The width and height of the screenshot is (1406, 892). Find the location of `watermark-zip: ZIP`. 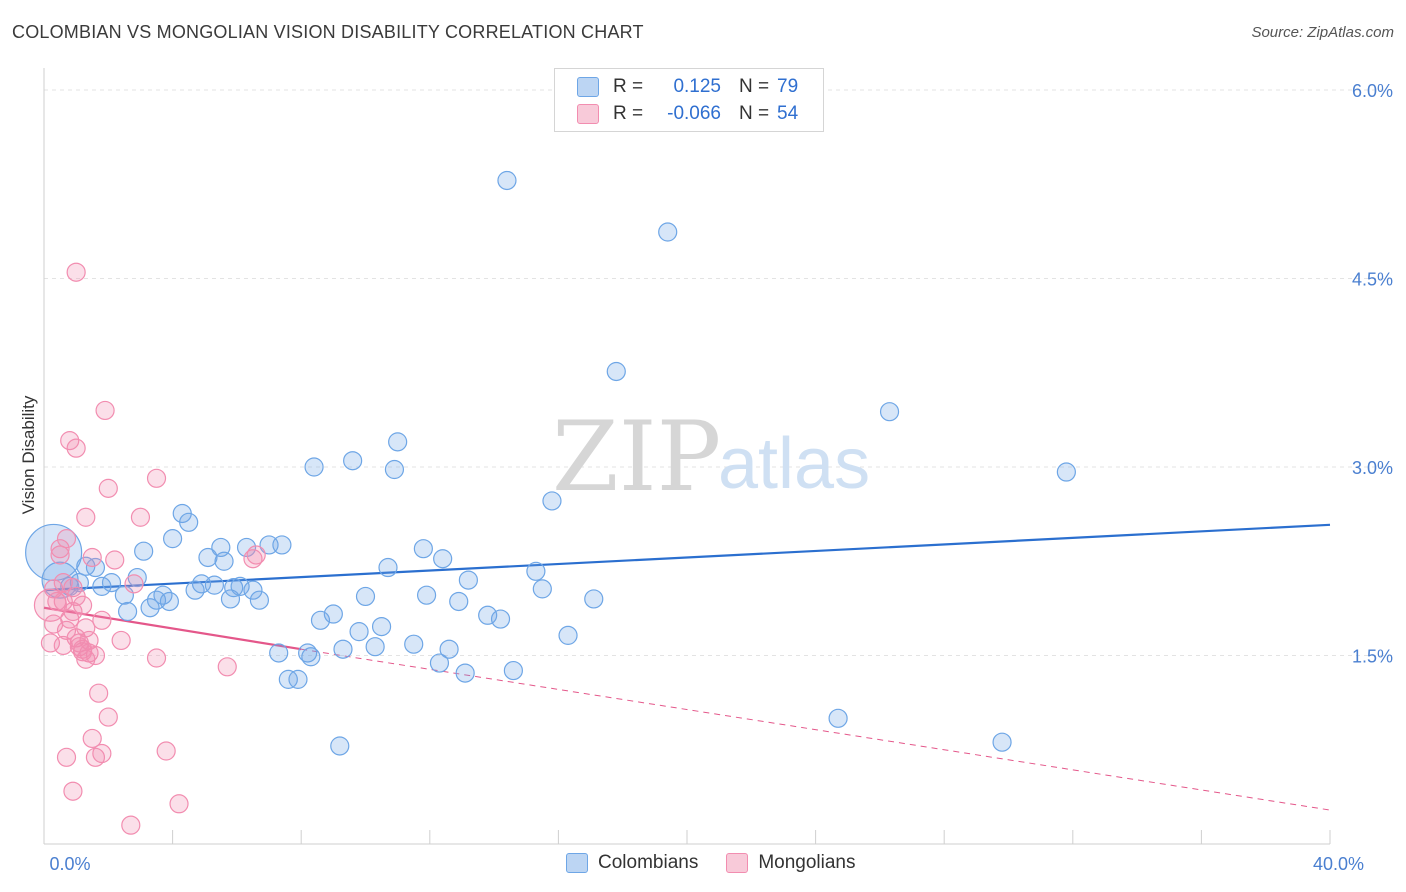

watermark-zip: ZIP is located at coordinates (636, 457).